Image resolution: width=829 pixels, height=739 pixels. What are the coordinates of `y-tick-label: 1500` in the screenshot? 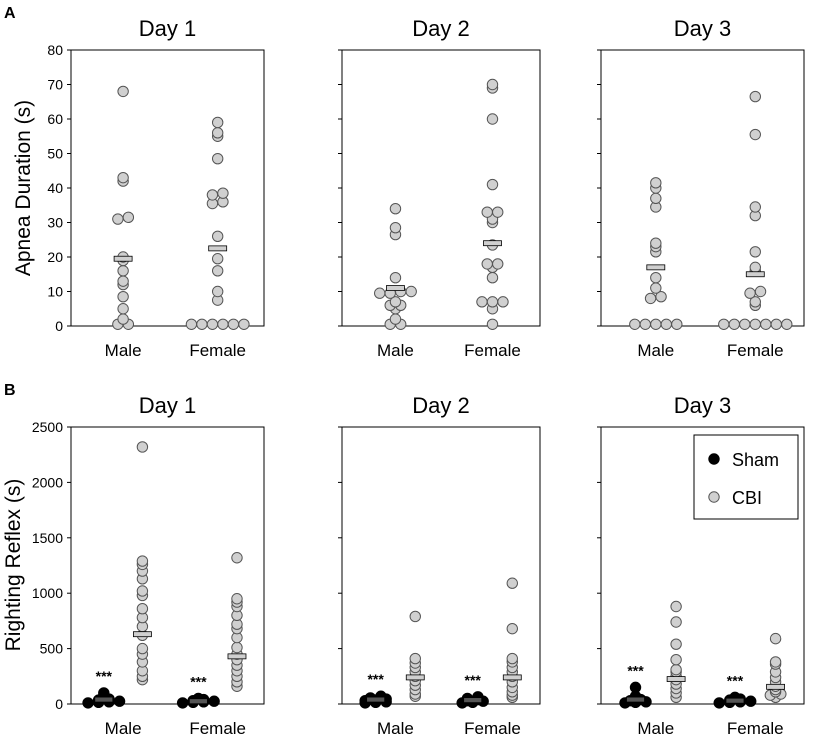 It's located at (47, 538).